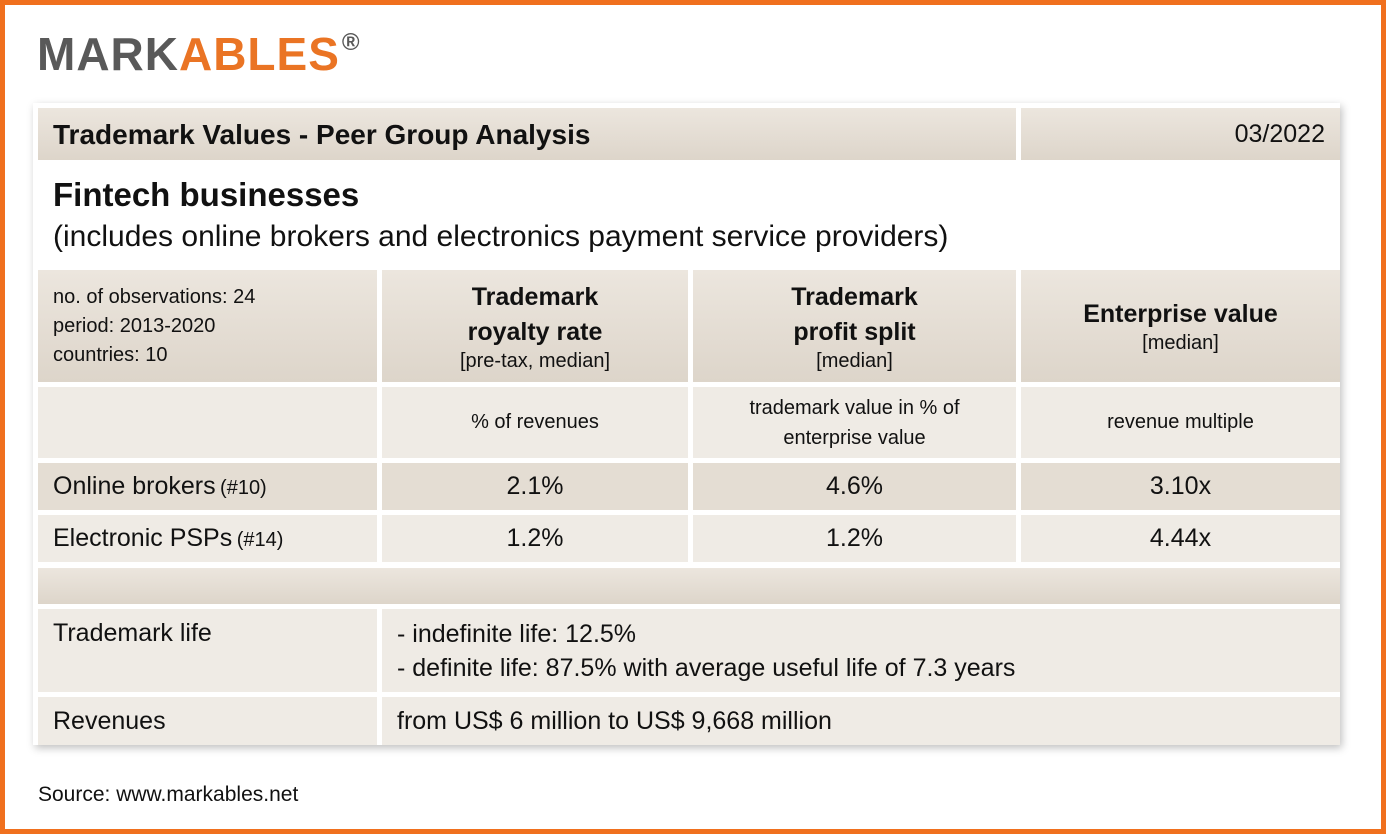  I want to click on logo-orange: ABLES, so click(259, 54).